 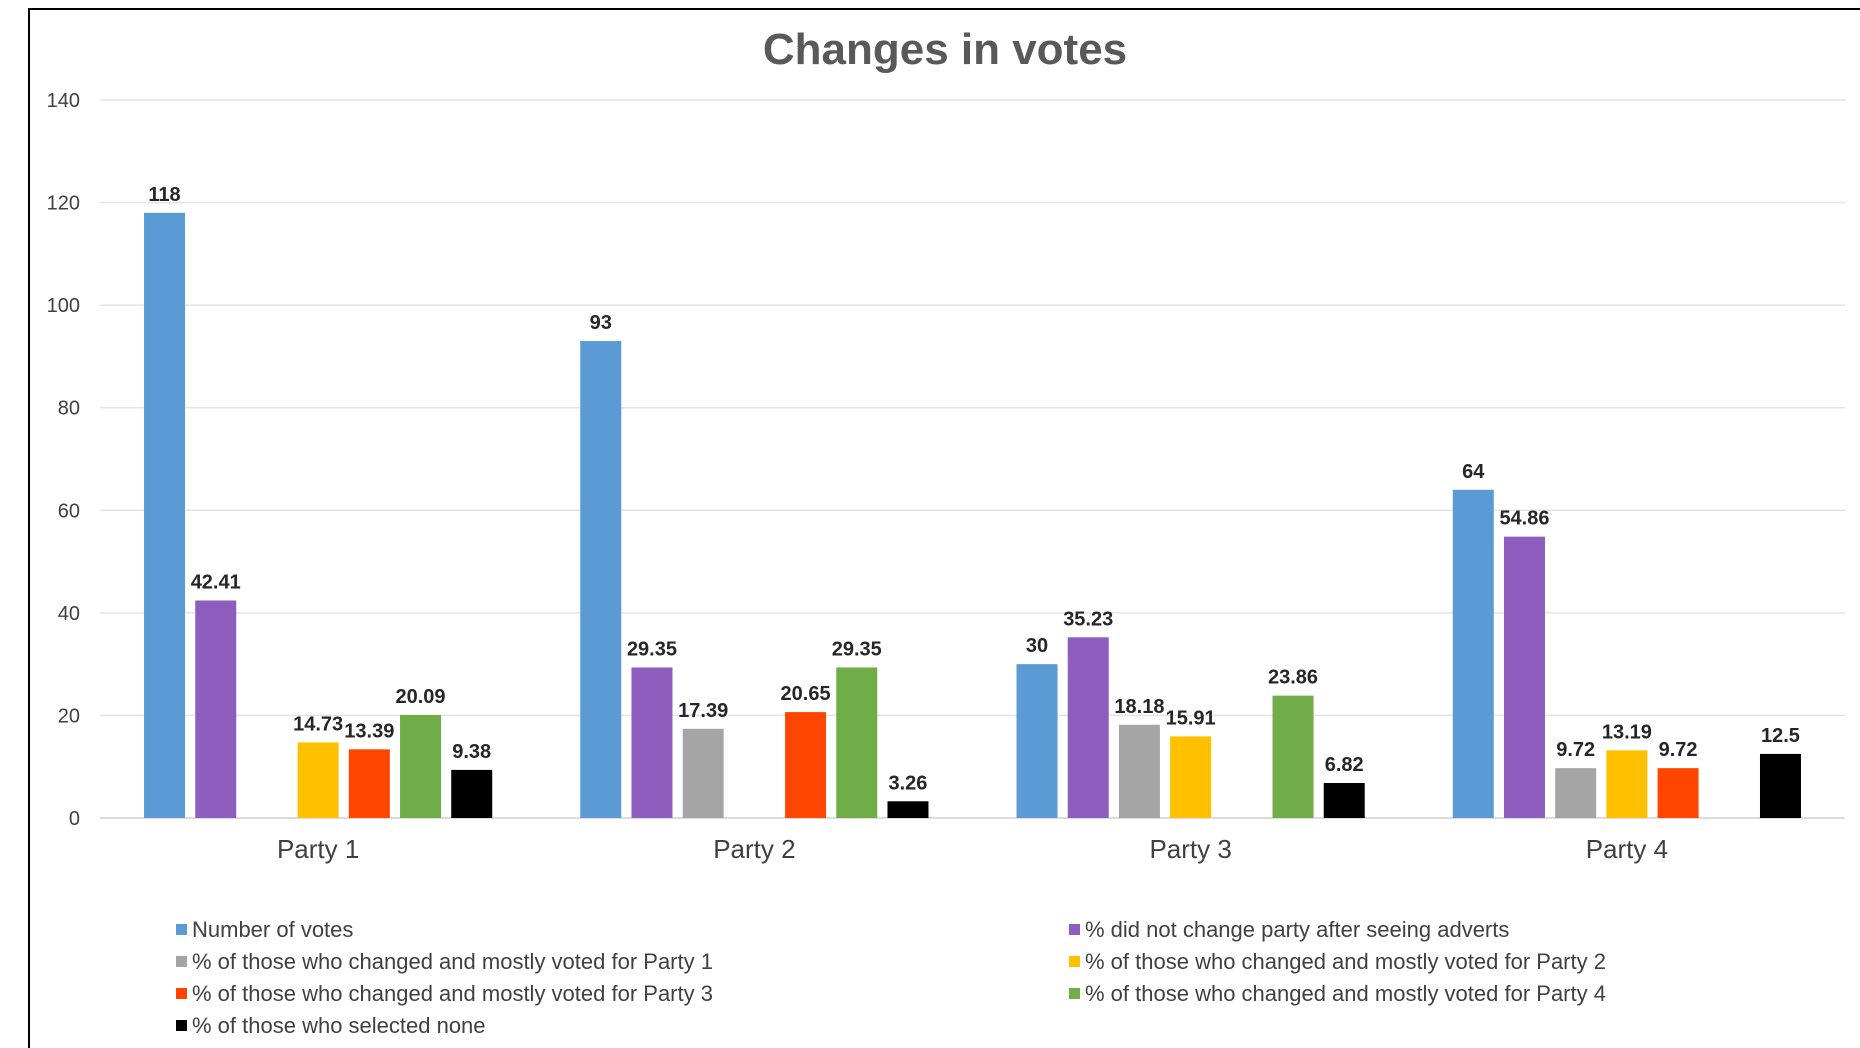 What do you see at coordinates (339, 1025) in the screenshot?
I see `legend-label: % of those who selected none` at bounding box center [339, 1025].